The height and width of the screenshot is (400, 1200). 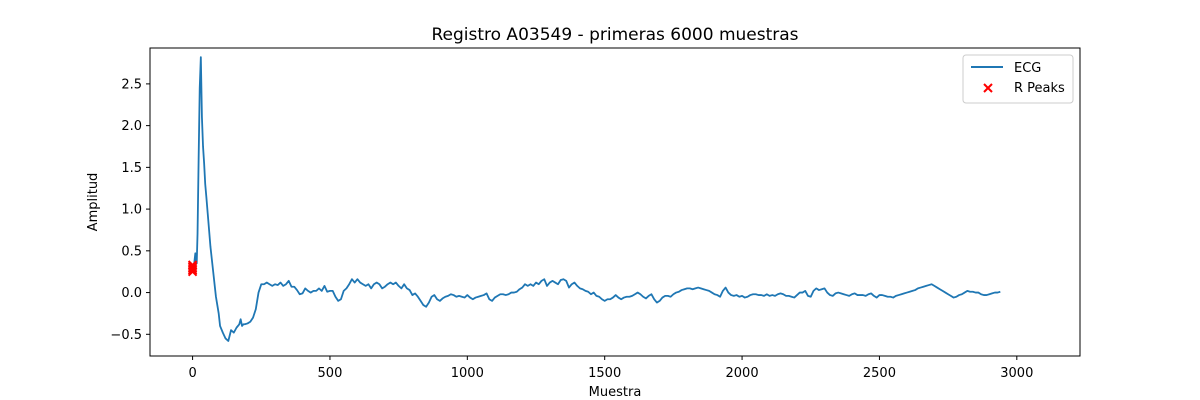 I want to click on r-peaks-markers, so click(x=192, y=268).